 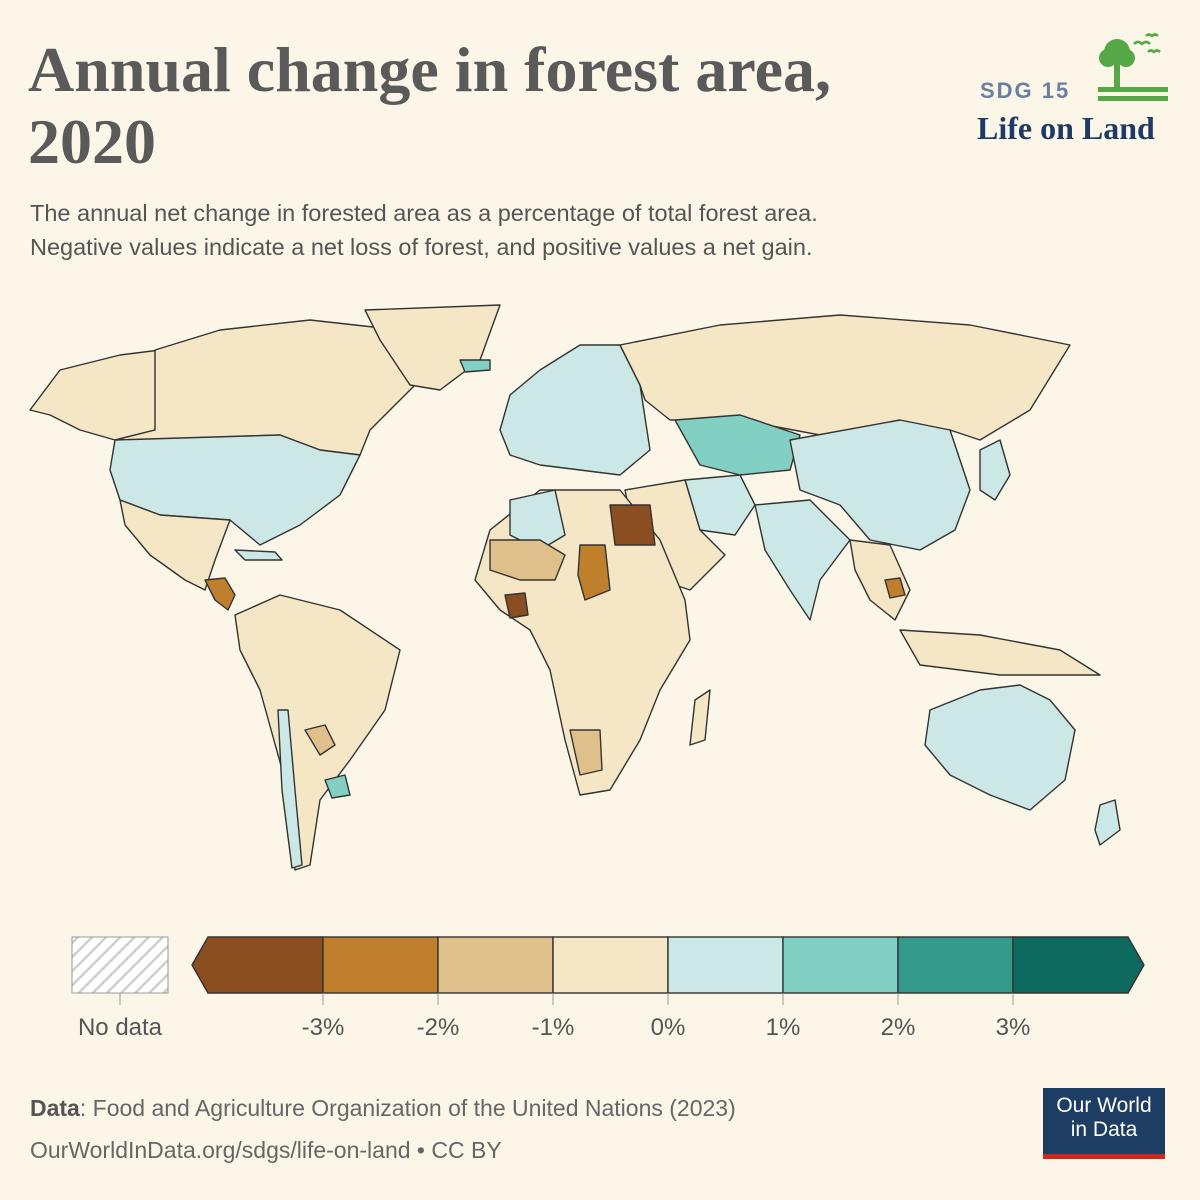 What do you see at coordinates (120, 1027) in the screenshot?
I see `no-data-label: No data` at bounding box center [120, 1027].